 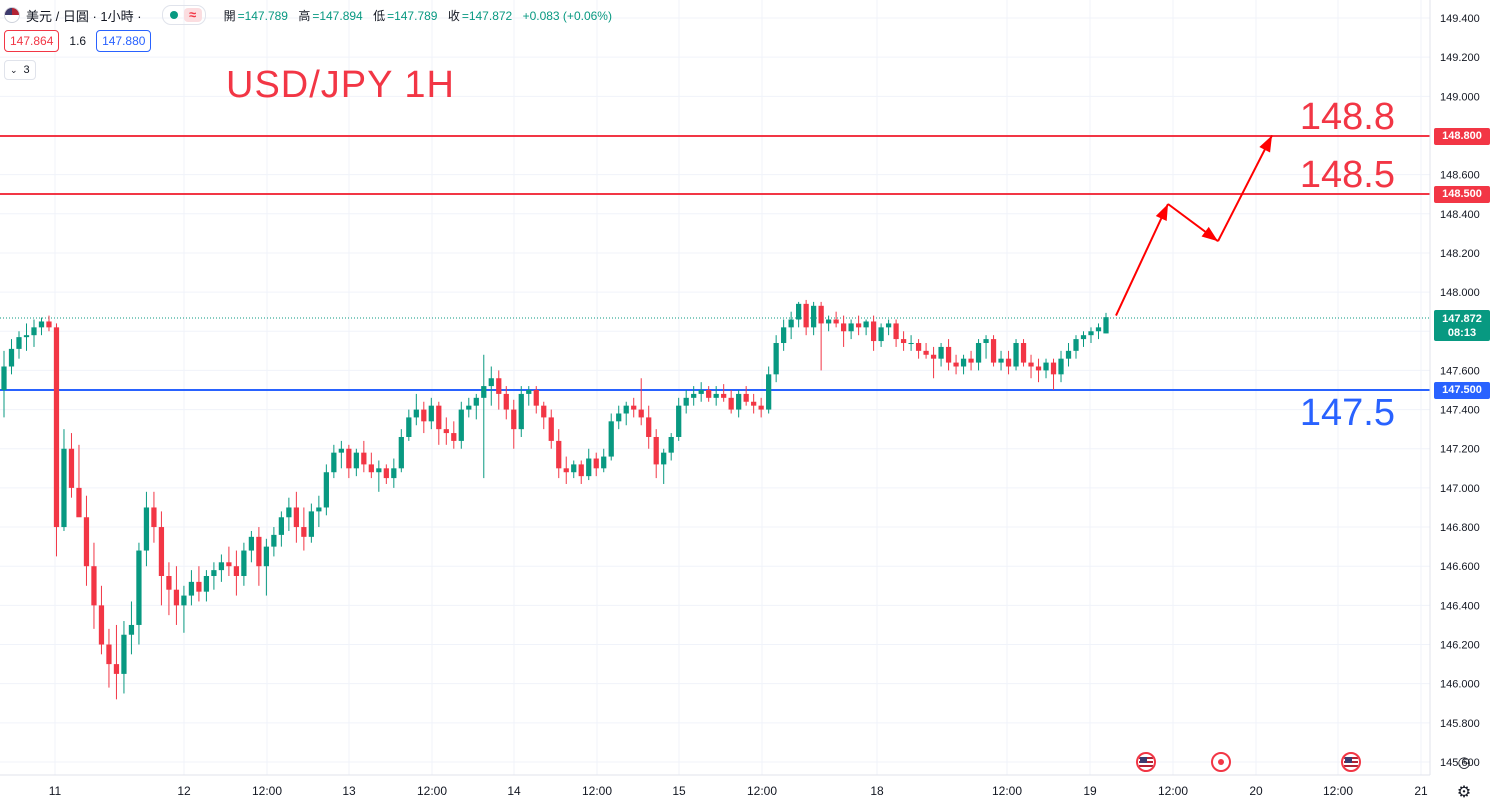 What do you see at coordinates (192, 15) in the screenshot?
I see `wave-icon: ≈` at bounding box center [192, 15].